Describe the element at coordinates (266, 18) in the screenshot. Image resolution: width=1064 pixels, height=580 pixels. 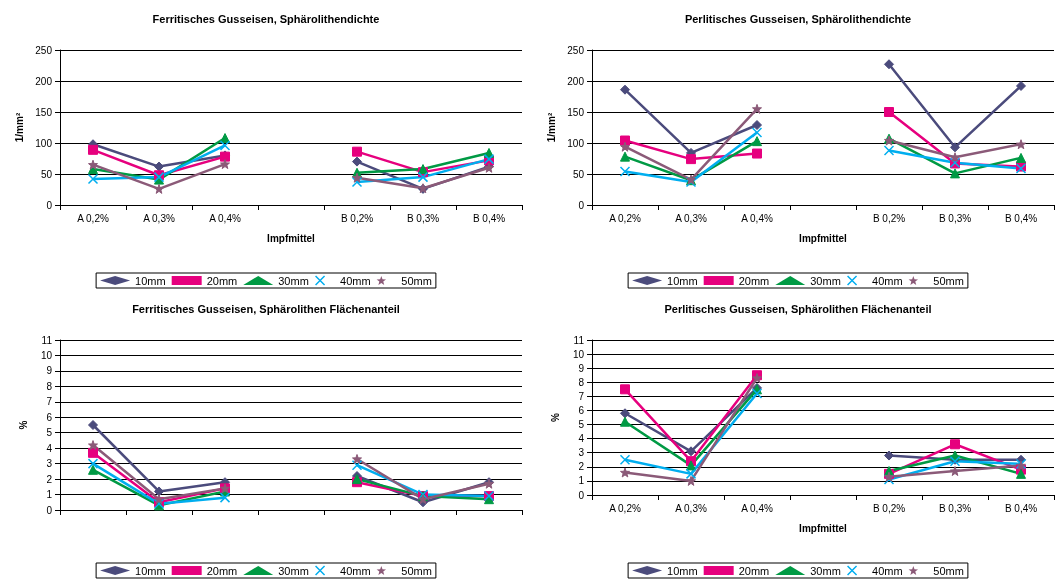
I see `chart-title: Ferritisches Gusseisen, Sphärolithendichte` at that location.